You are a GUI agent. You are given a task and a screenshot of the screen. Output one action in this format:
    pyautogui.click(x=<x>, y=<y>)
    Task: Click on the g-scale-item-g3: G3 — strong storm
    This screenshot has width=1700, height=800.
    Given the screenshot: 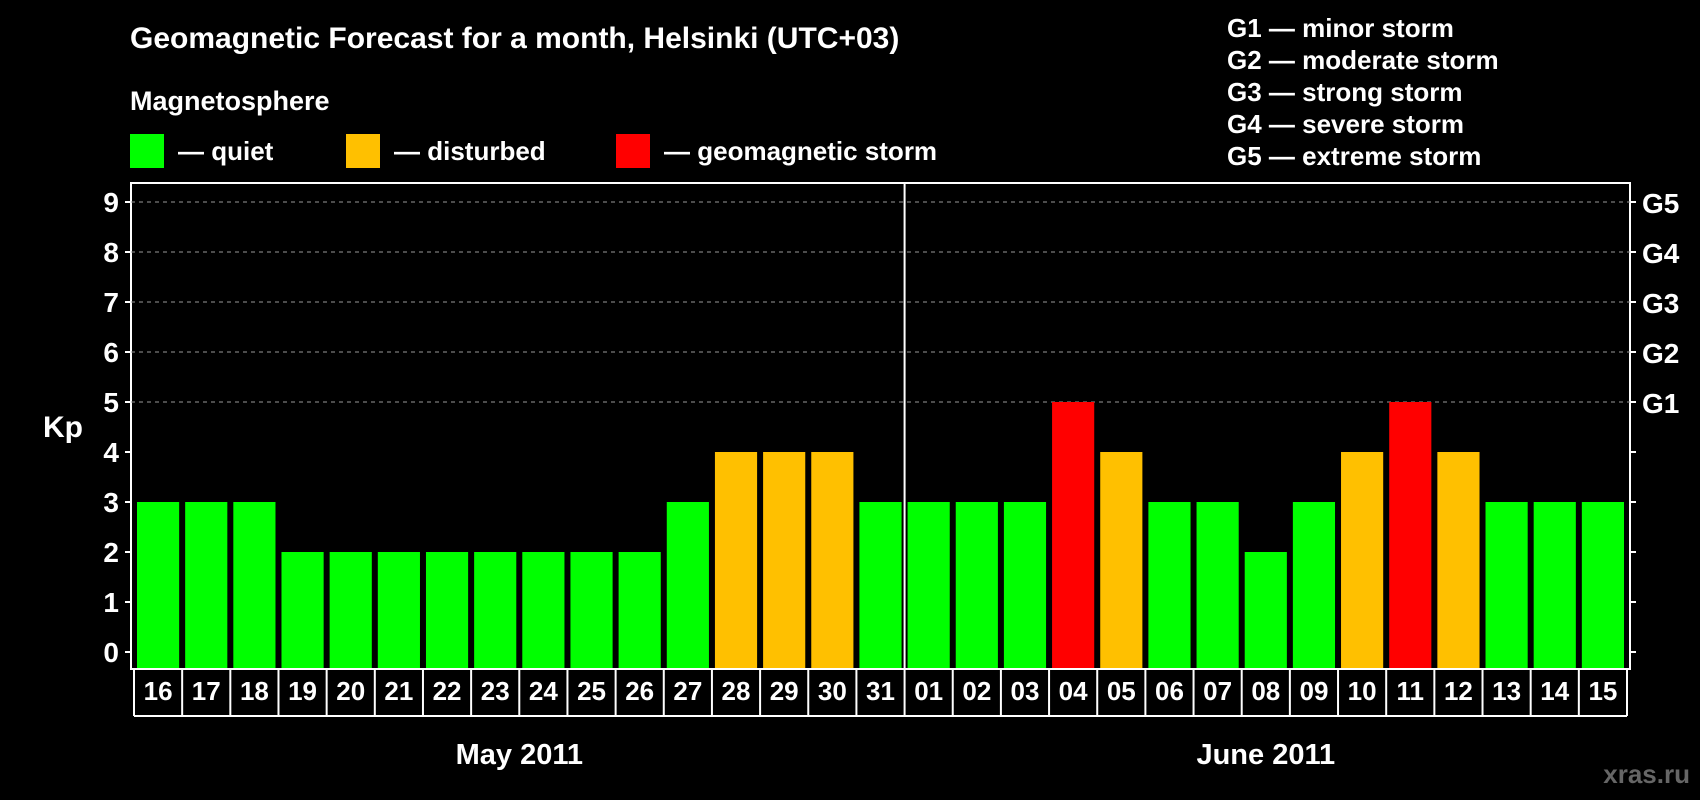 What is the action you would take?
    pyautogui.click(x=1345, y=92)
    